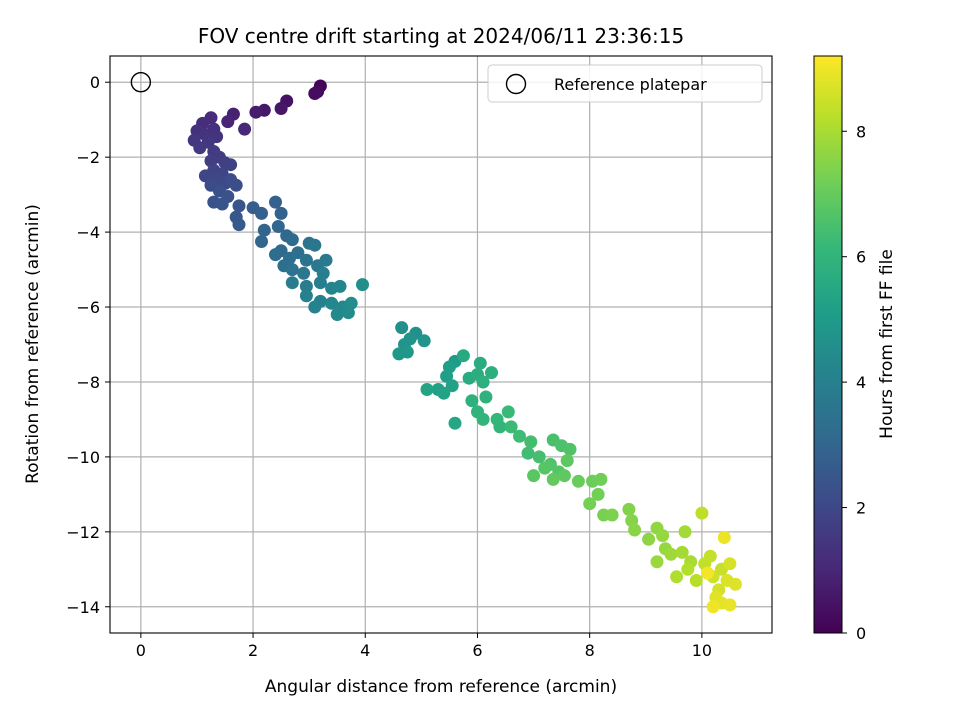 This screenshot has height=724, width=960. Describe the element at coordinates (33, 344) in the screenshot. I see `y-axis-label: Rotation from reference (arcmin)` at that location.